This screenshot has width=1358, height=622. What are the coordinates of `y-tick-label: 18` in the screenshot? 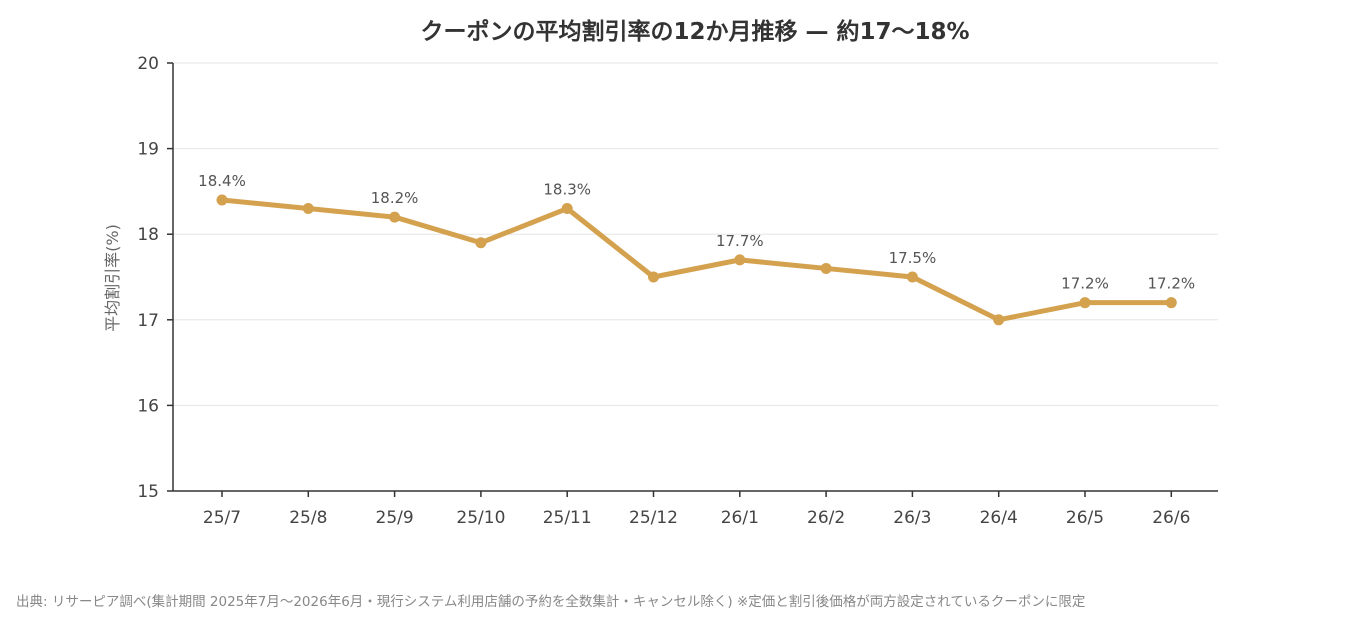 It's located at (148, 235).